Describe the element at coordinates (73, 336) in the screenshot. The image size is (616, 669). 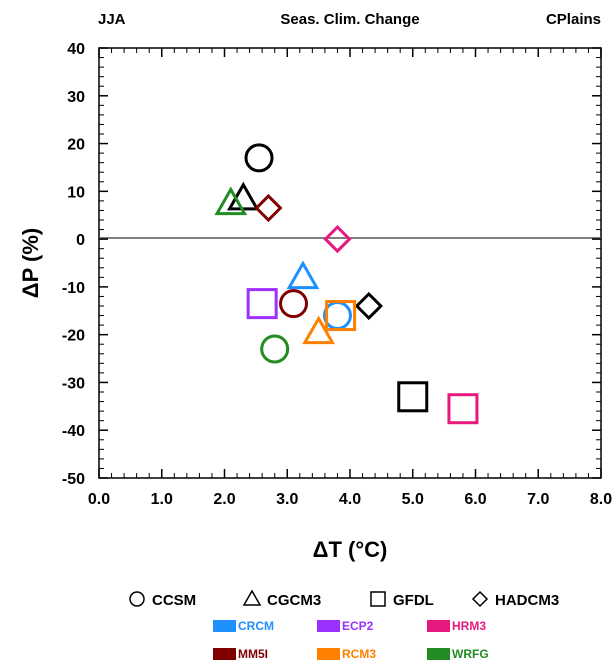
I see `y-tick-label: -20` at that location.